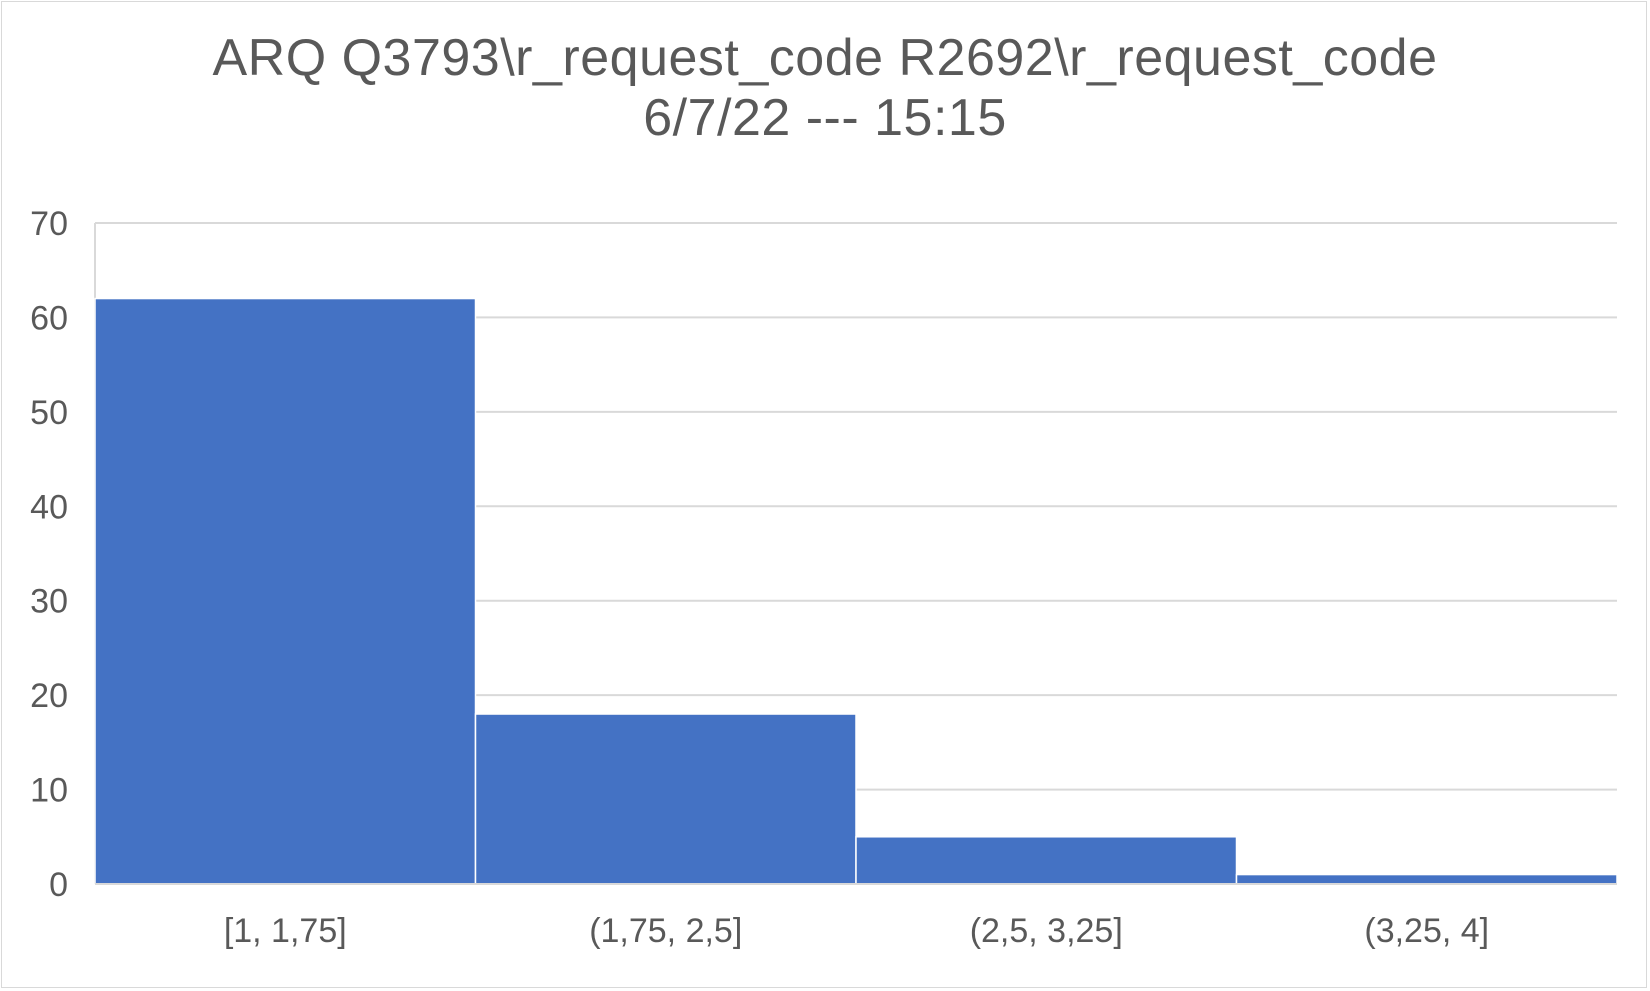  What do you see at coordinates (49, 413) in the screenshot?
I see `y-tick-label-50: 50` at bounding box center [49, 413].